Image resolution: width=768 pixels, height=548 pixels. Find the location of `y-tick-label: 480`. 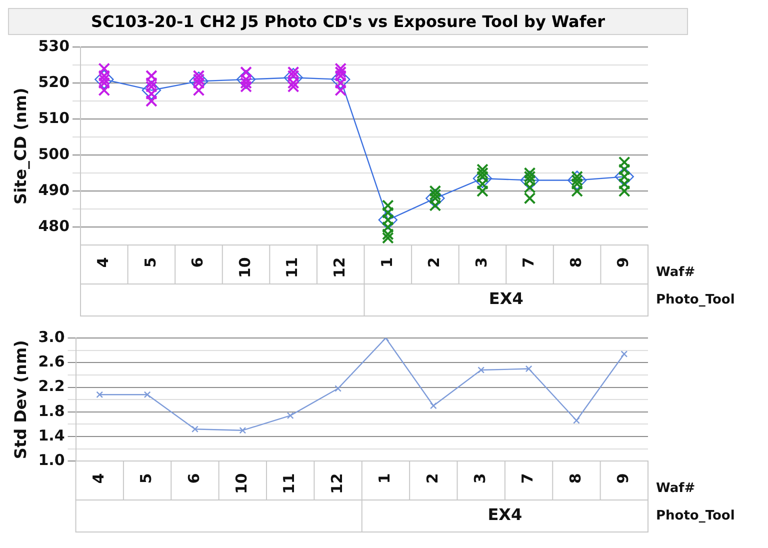

y-tick-label: 480 is located at coordinates (54, 226).